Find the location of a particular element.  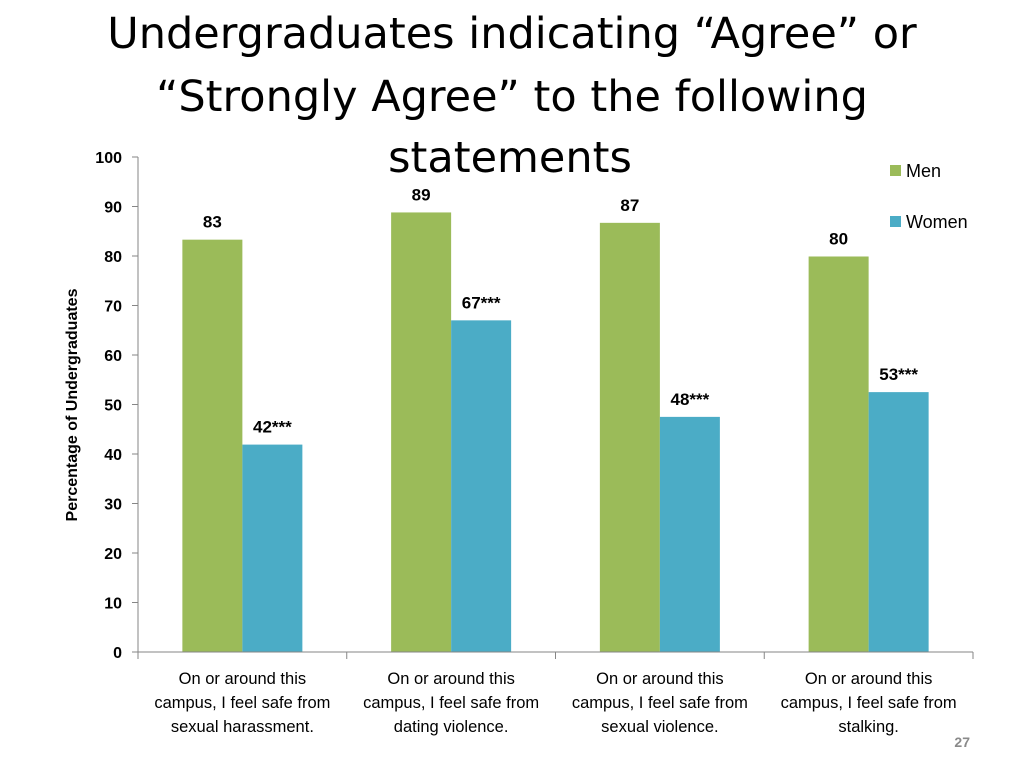

y-tick-label-10: 10 is located at coordinates (113, 604).